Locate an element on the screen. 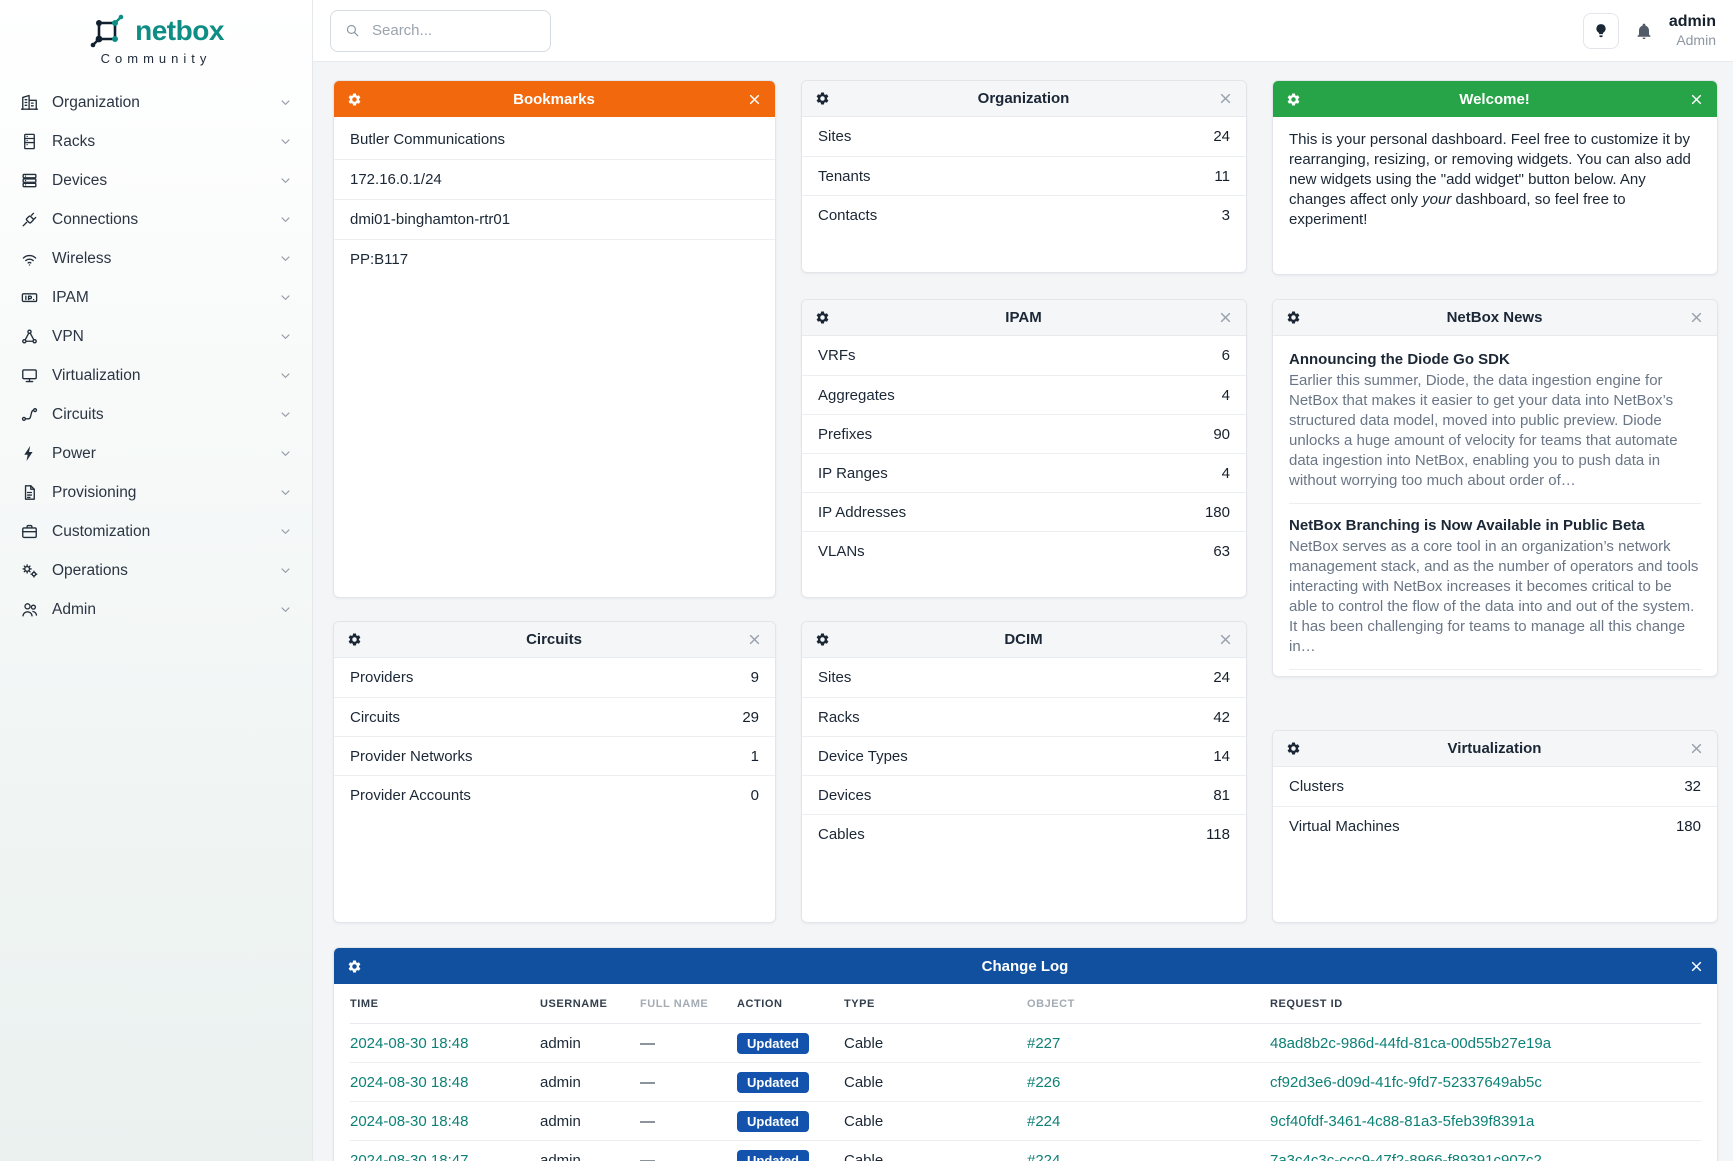 The height and width of the screenshot is (1161, 1733). user-menu: admin Admin is located at coordinates (1693, 30).